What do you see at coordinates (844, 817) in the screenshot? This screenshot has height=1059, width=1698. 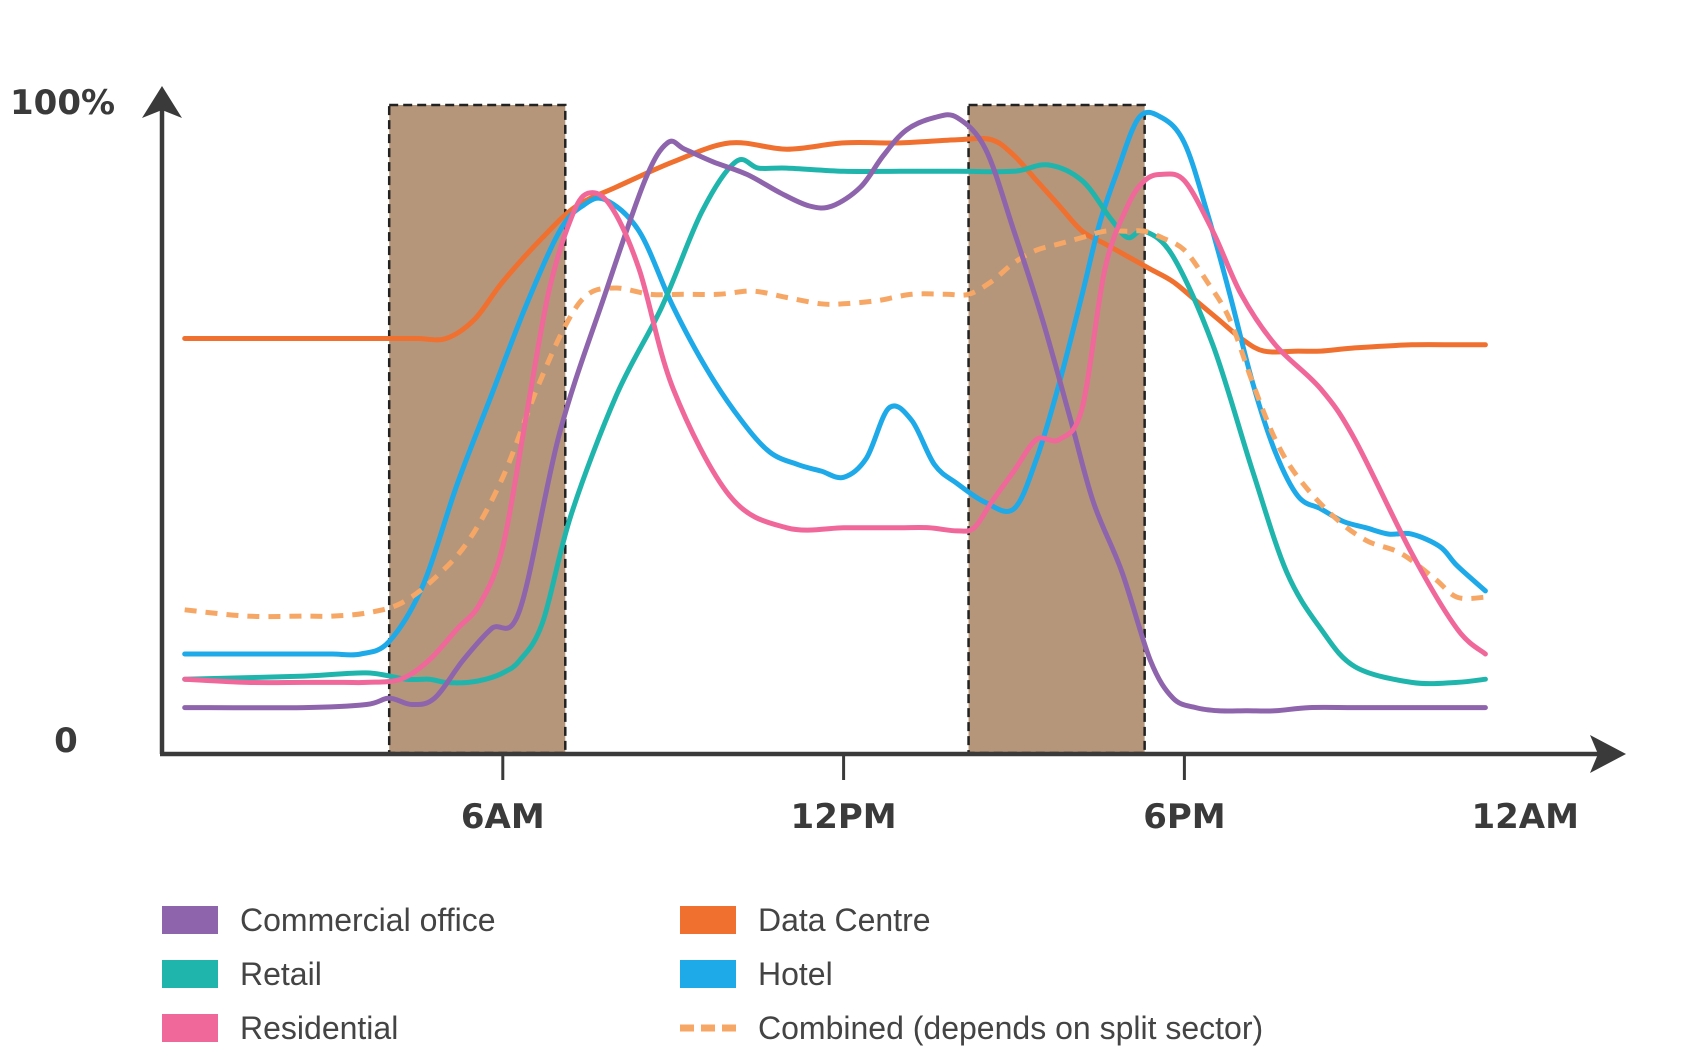 I see `x-tick-label-12pm: 12PM` at bounding box center [844, 817].